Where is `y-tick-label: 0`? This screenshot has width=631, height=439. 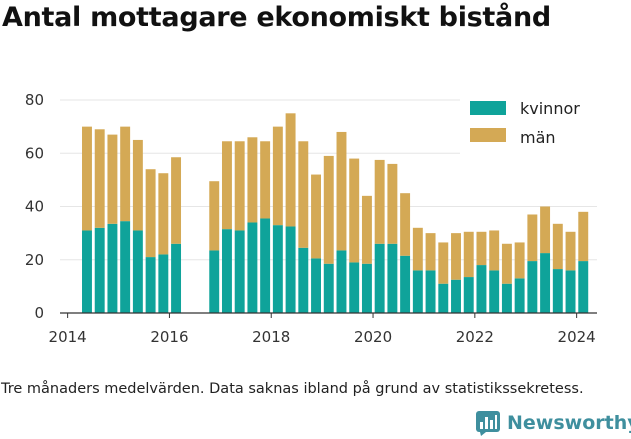
y-tick-label: 0 is located at coordinates (39, 313).